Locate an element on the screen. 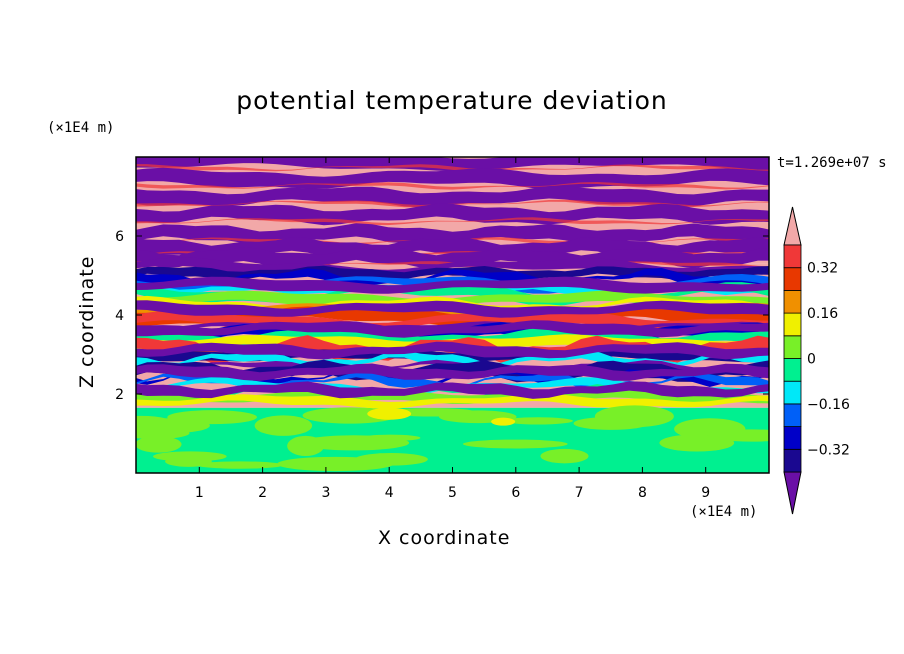  colorbar: 0.32 0.16 0 −0.16 −0.32 is located at coordinates (816, 360).